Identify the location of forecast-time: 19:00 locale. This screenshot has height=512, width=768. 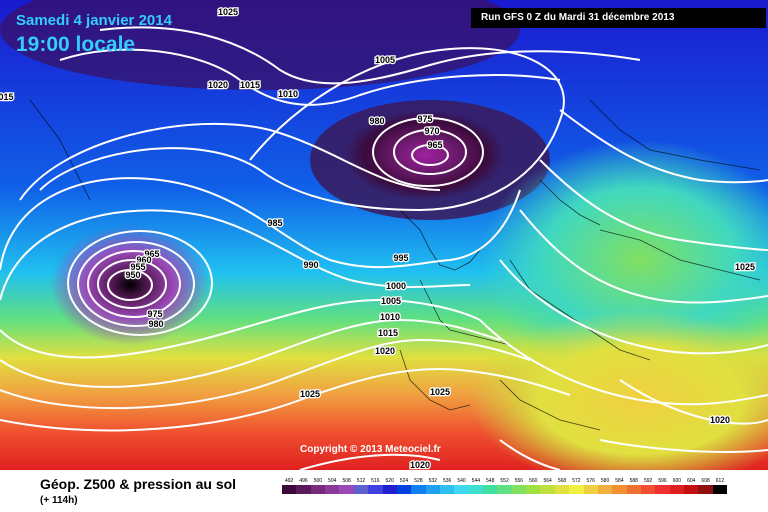
(76, 44).